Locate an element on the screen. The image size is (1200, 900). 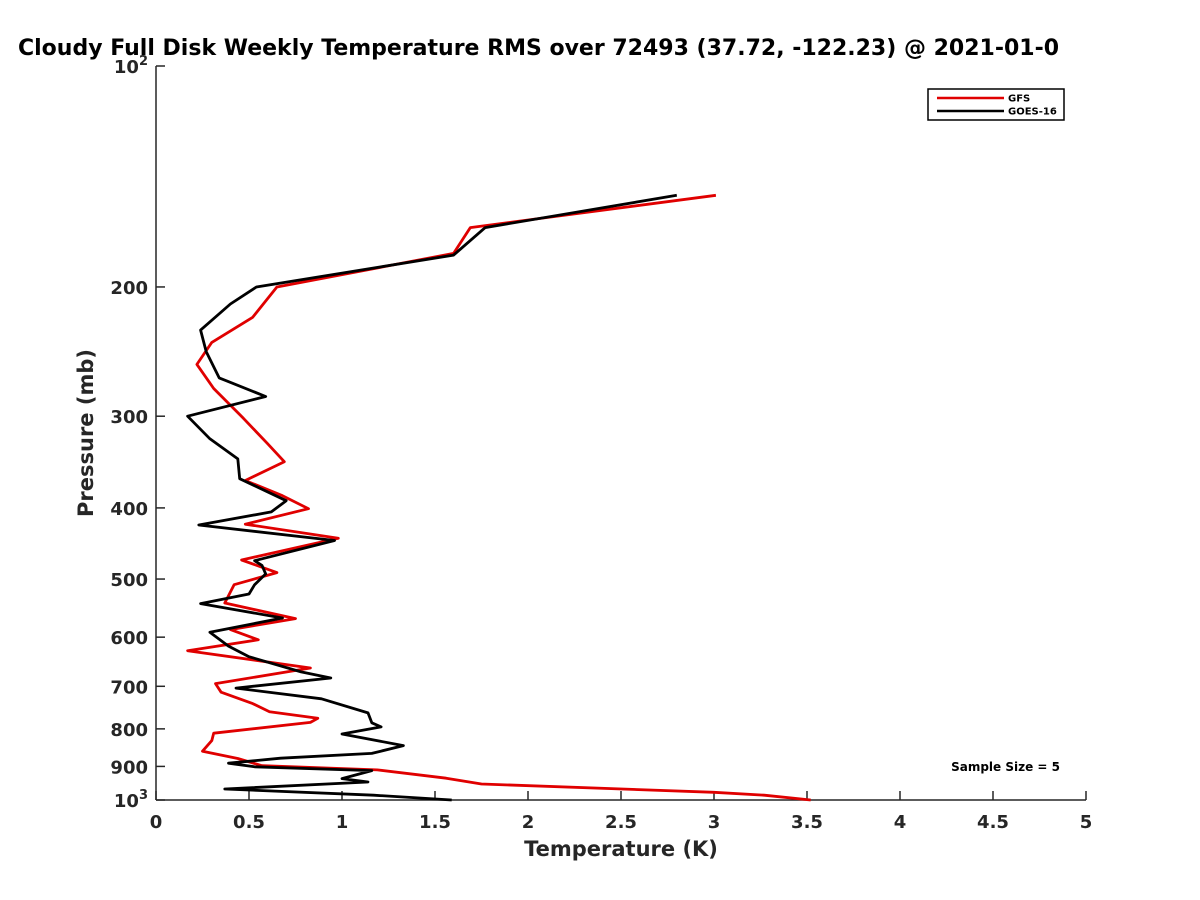
x-tick-label: 5 is located at coordinates (1086, 822).